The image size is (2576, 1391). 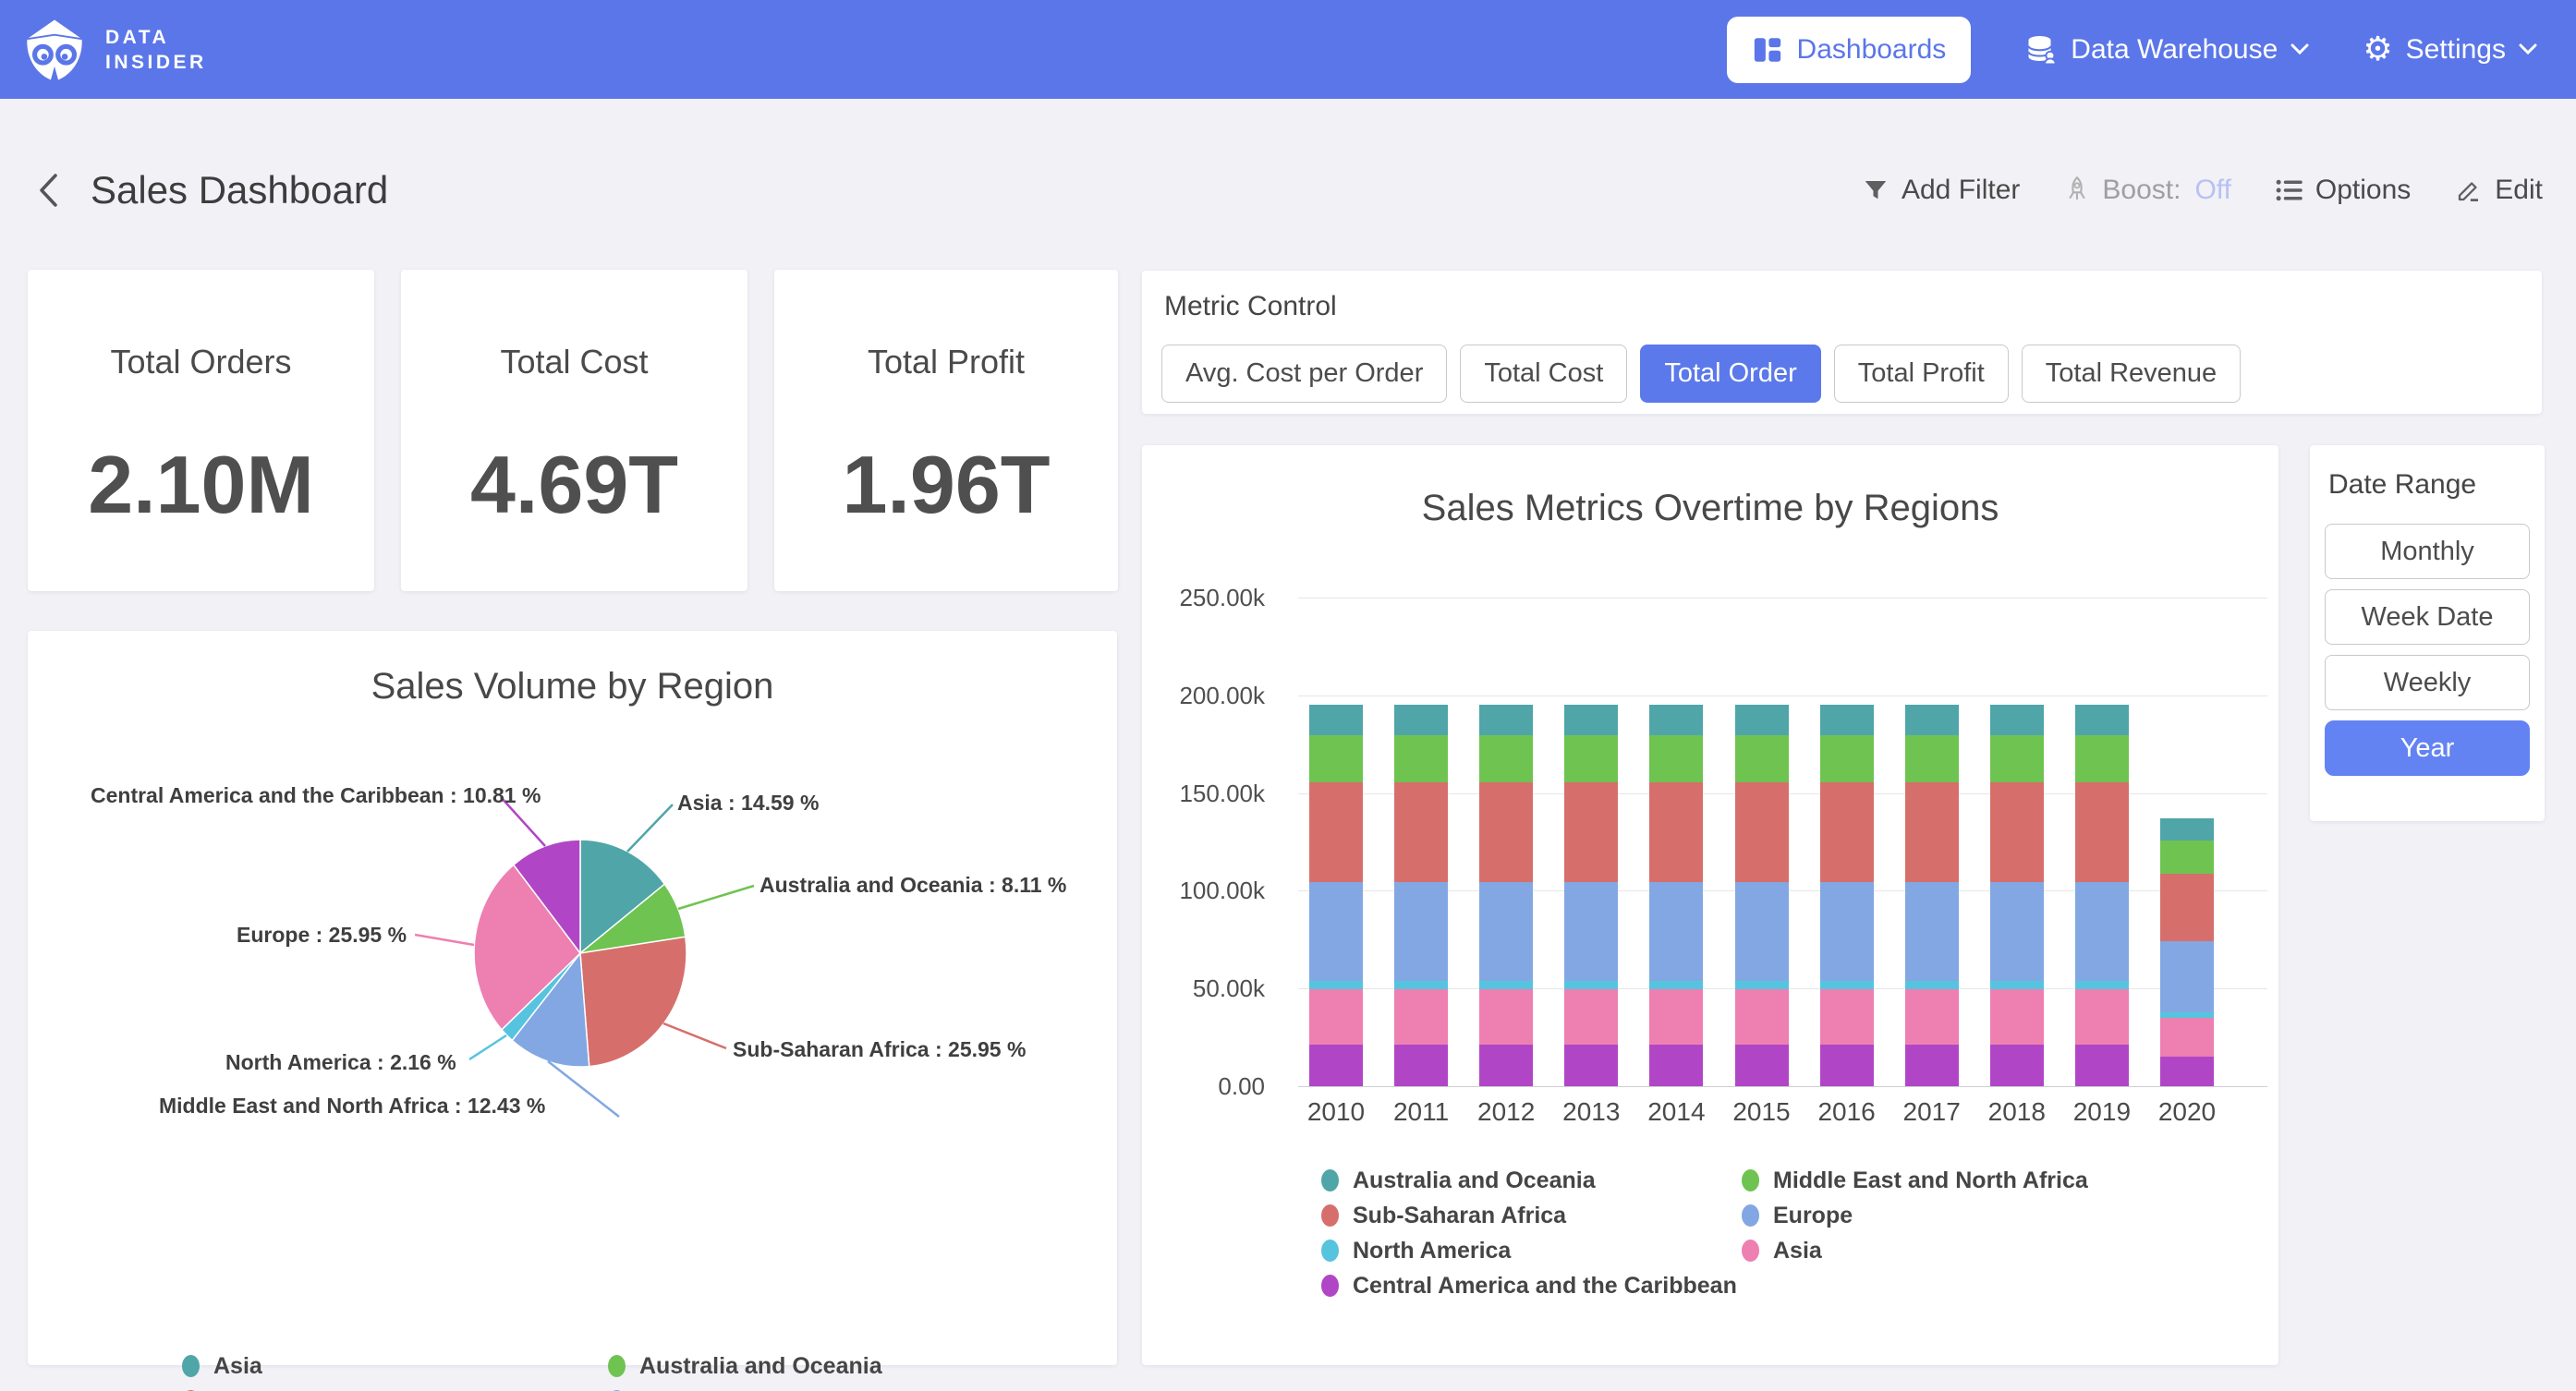 I want to click on bar-segment-2020-europe, so click(x=2187, y=976).